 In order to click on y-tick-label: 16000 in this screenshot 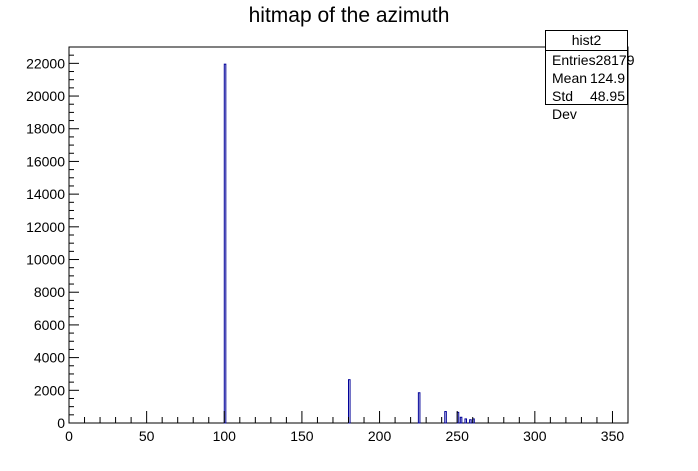, I will do `click(45, 161)`.